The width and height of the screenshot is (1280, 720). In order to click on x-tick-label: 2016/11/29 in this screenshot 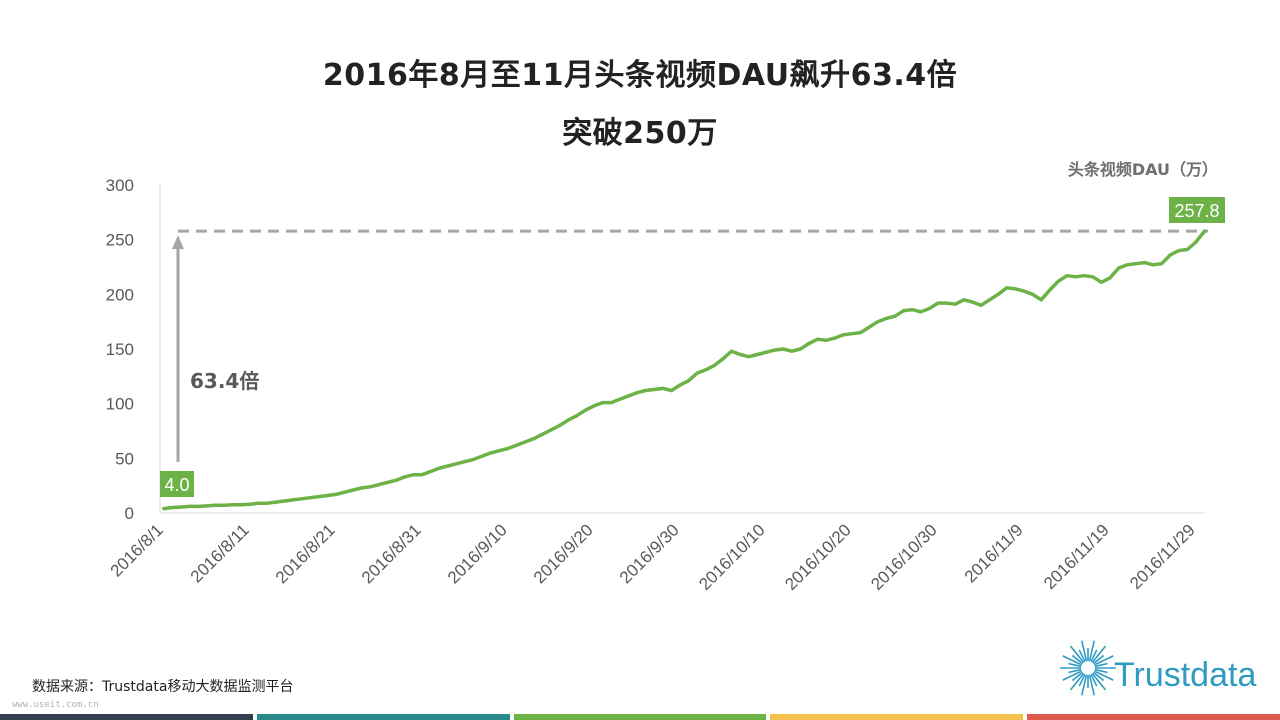, I will do `click(1162, 556)`.